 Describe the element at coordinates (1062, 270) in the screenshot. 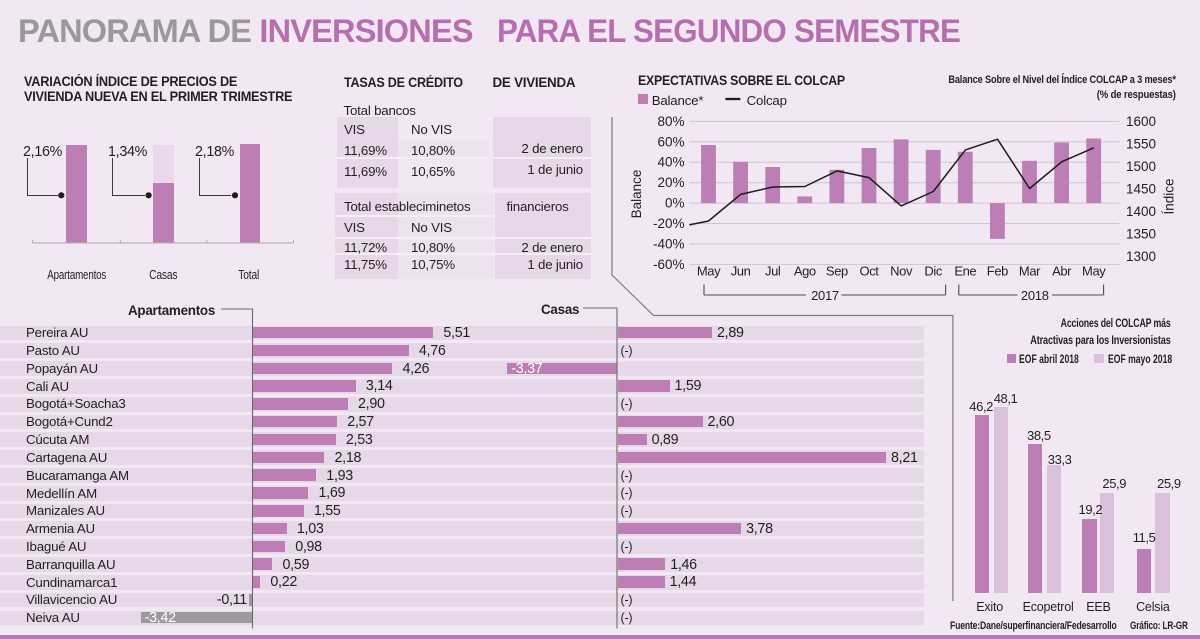

I see `svg-text: Abr` at that location.